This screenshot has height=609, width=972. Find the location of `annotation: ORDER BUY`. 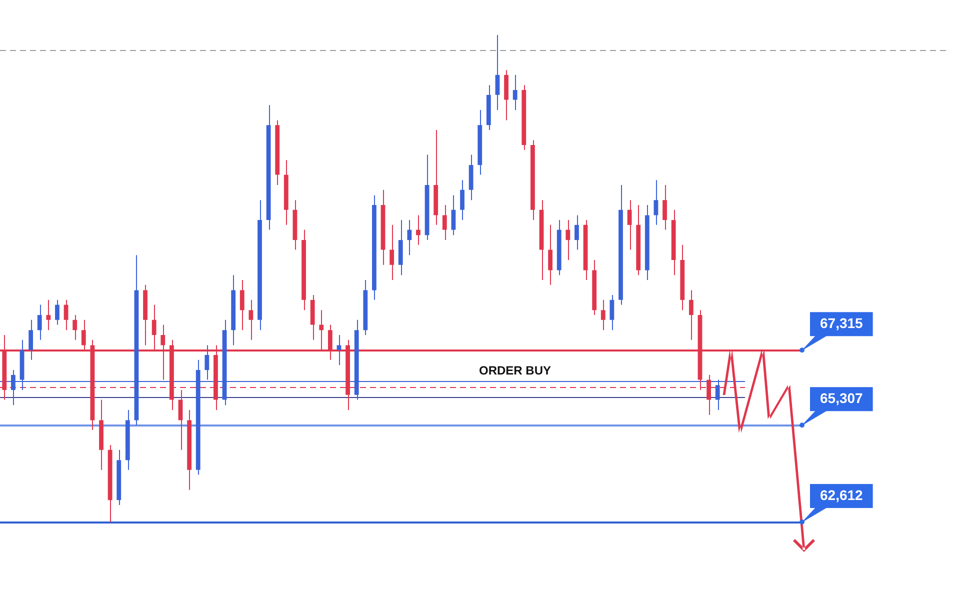

annotation: ORDER BUY is located at coordinates (515, 370).